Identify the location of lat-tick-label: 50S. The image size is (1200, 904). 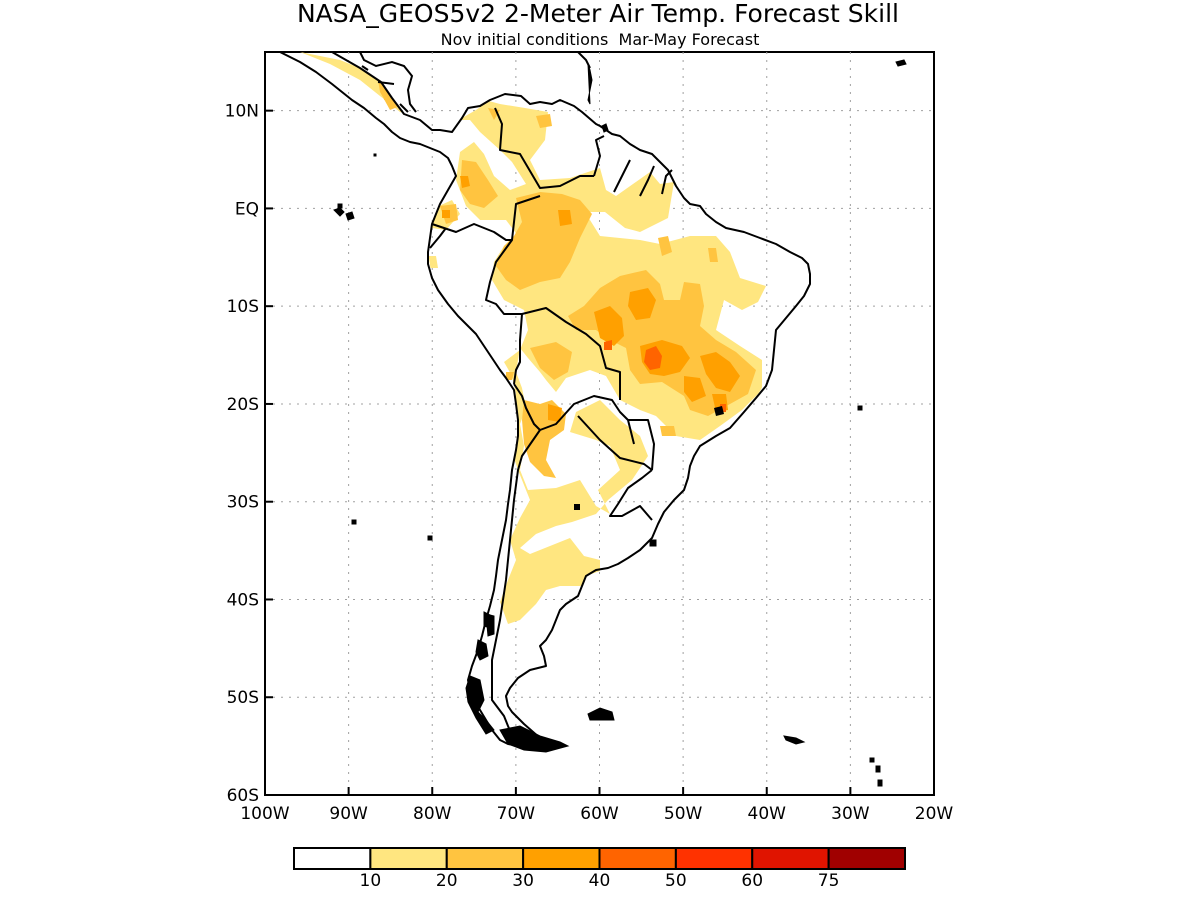
(243, 698).